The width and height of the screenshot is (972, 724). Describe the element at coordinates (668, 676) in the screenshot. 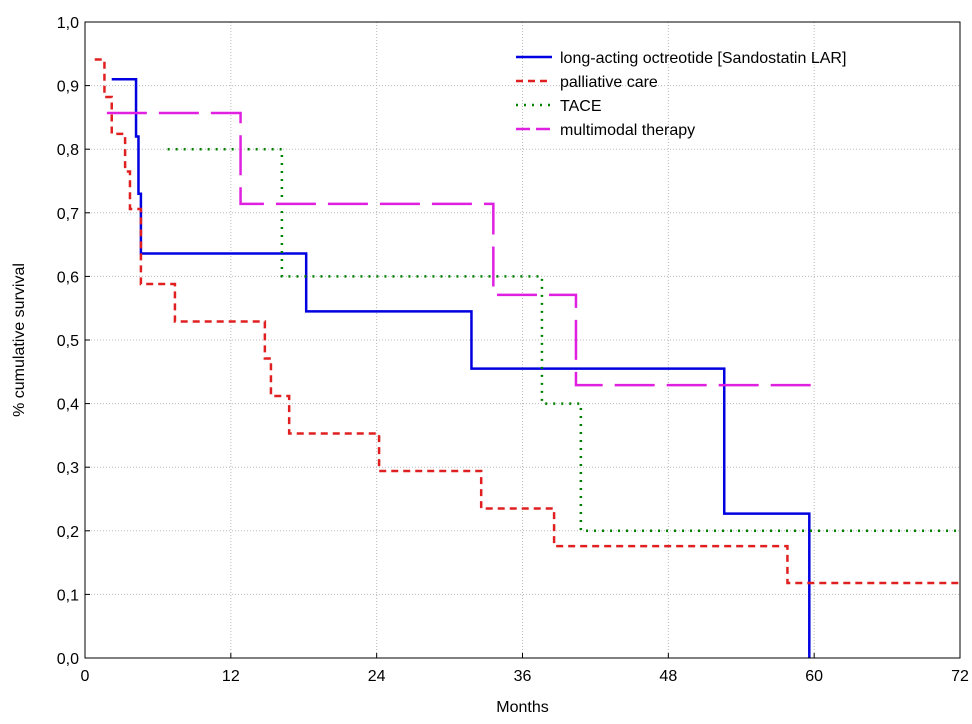

I see `x-tick-label: 48` at that location.